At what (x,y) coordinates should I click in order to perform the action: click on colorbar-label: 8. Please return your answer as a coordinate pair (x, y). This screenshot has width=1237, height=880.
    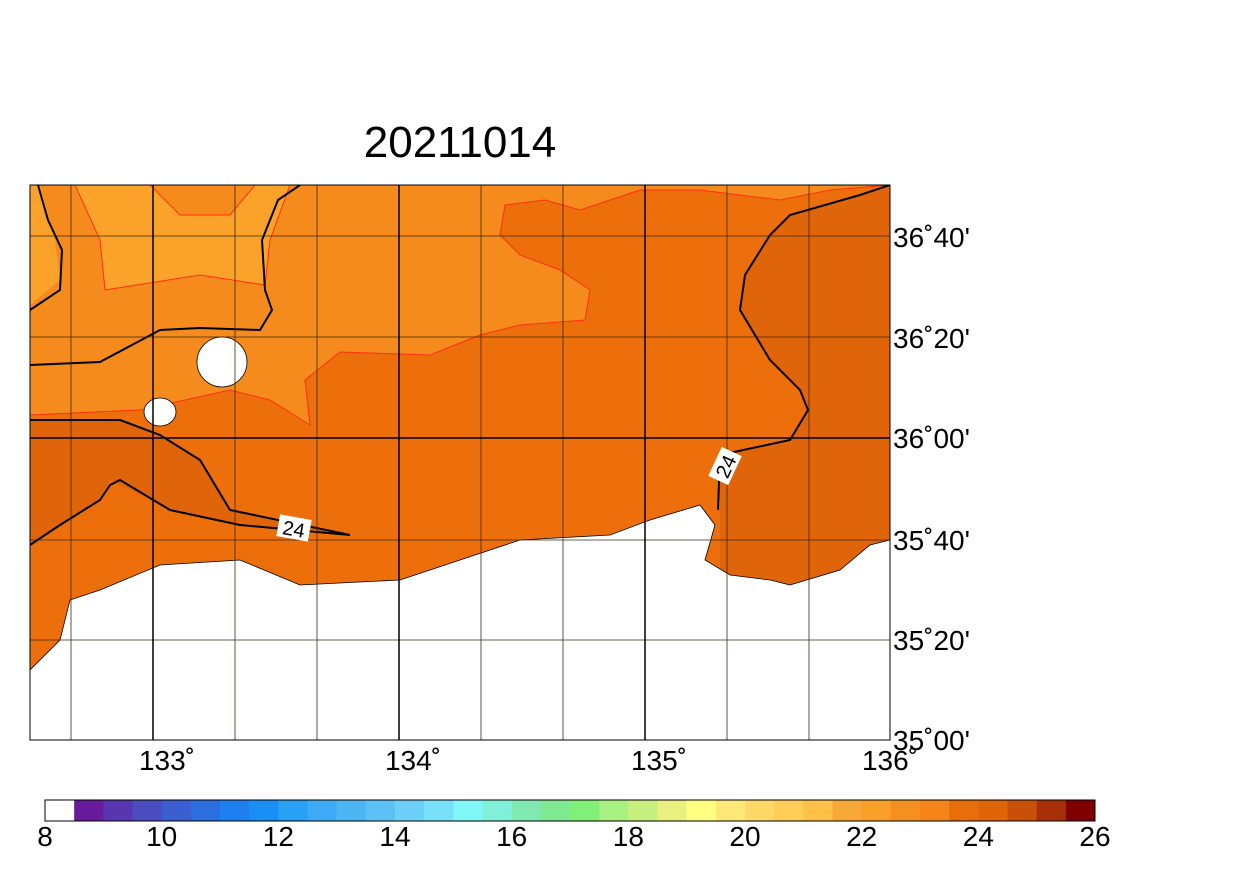
    Looking at the image, I should click on (45, 836).